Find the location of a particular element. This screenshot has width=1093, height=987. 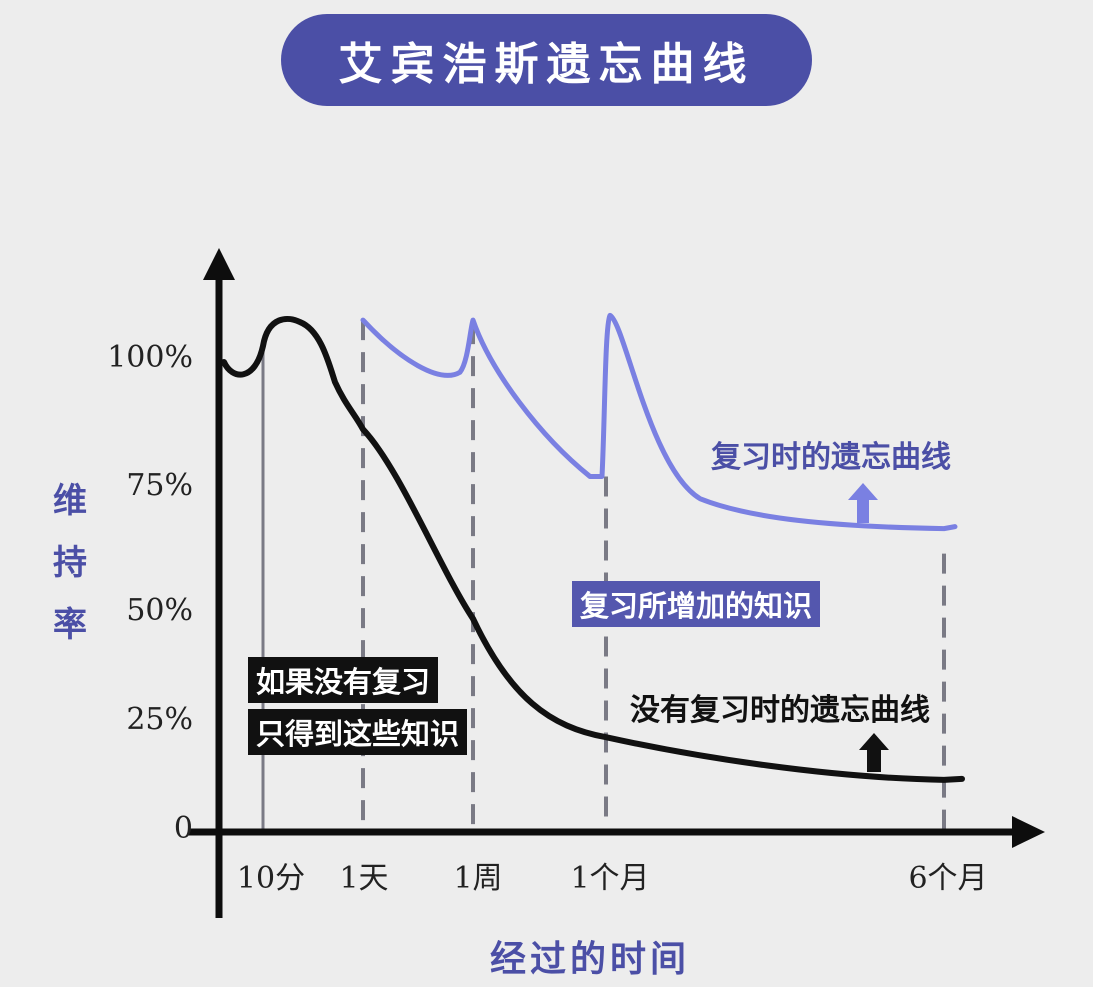

y-axis-title-char: 持 is located at coordinates (70, 563).